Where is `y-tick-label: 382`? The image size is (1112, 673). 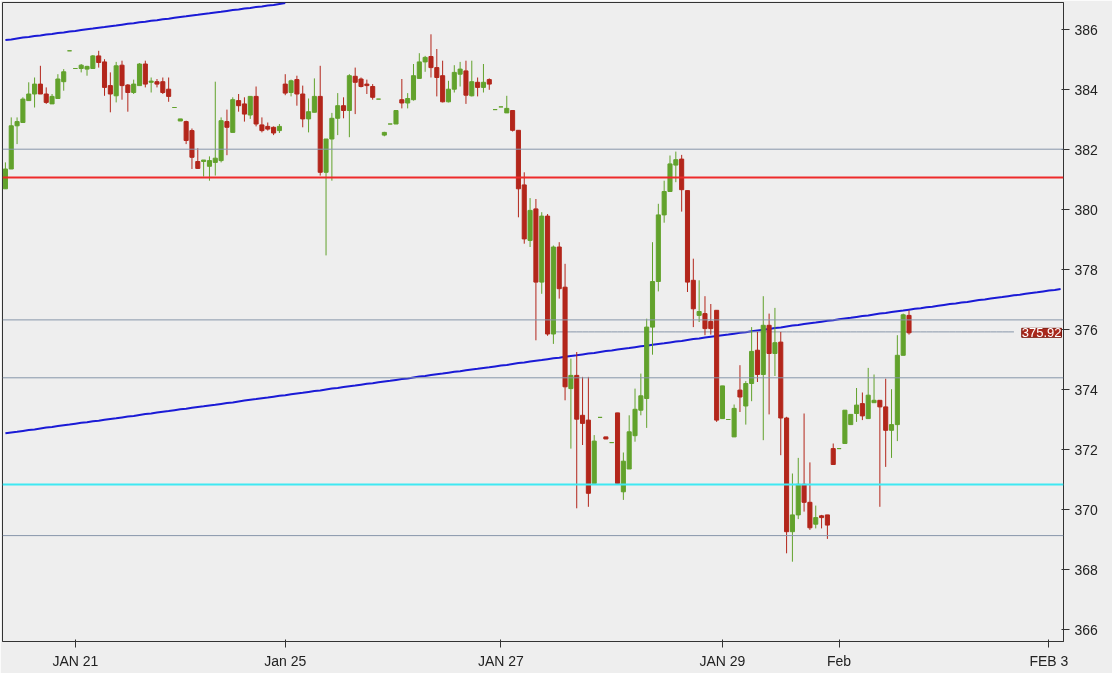 y-tick-label: 382 is located at coordinates (1086, 149).